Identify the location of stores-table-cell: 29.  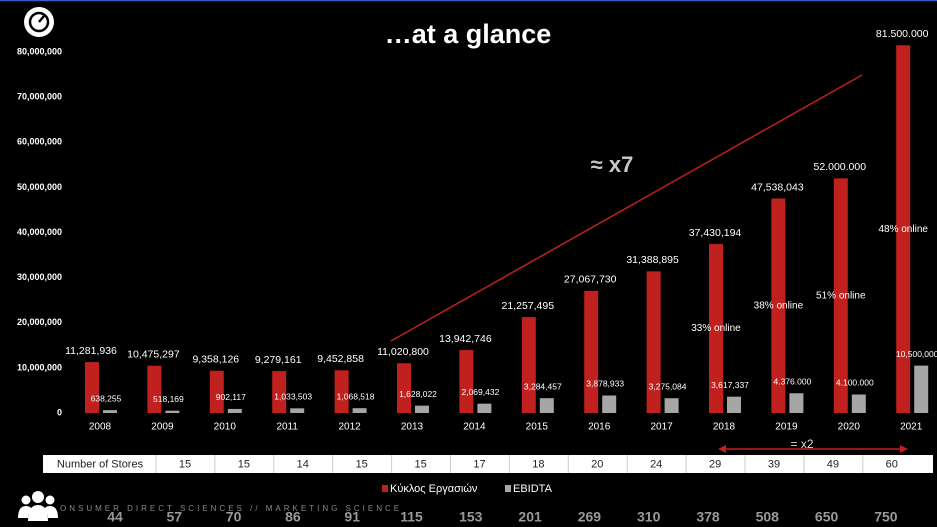
(715, 464).